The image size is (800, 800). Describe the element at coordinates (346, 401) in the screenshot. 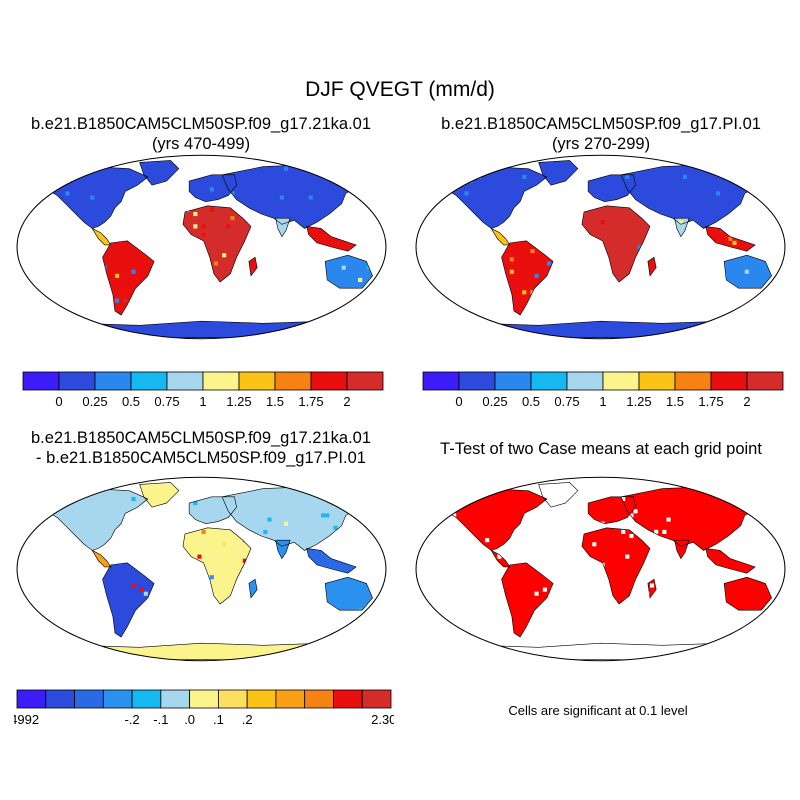

I see `colorbar-case1-tick-label: 2` at that location.